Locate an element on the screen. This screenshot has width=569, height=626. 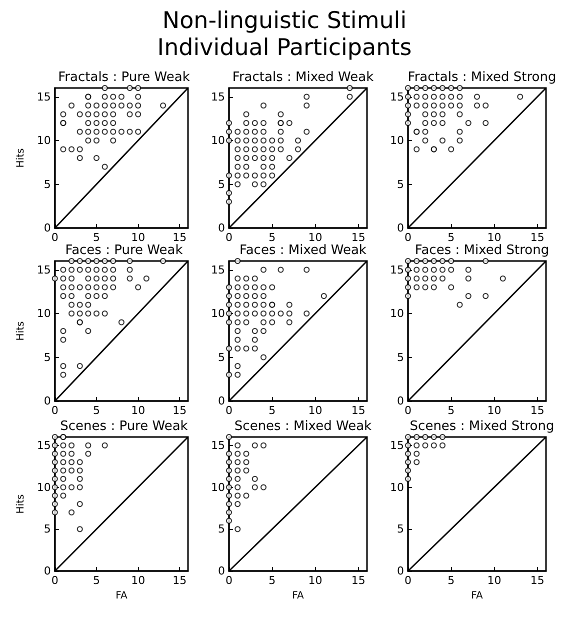
chart-title: Faces : Pure Weak is located at coordinates (124, 250).